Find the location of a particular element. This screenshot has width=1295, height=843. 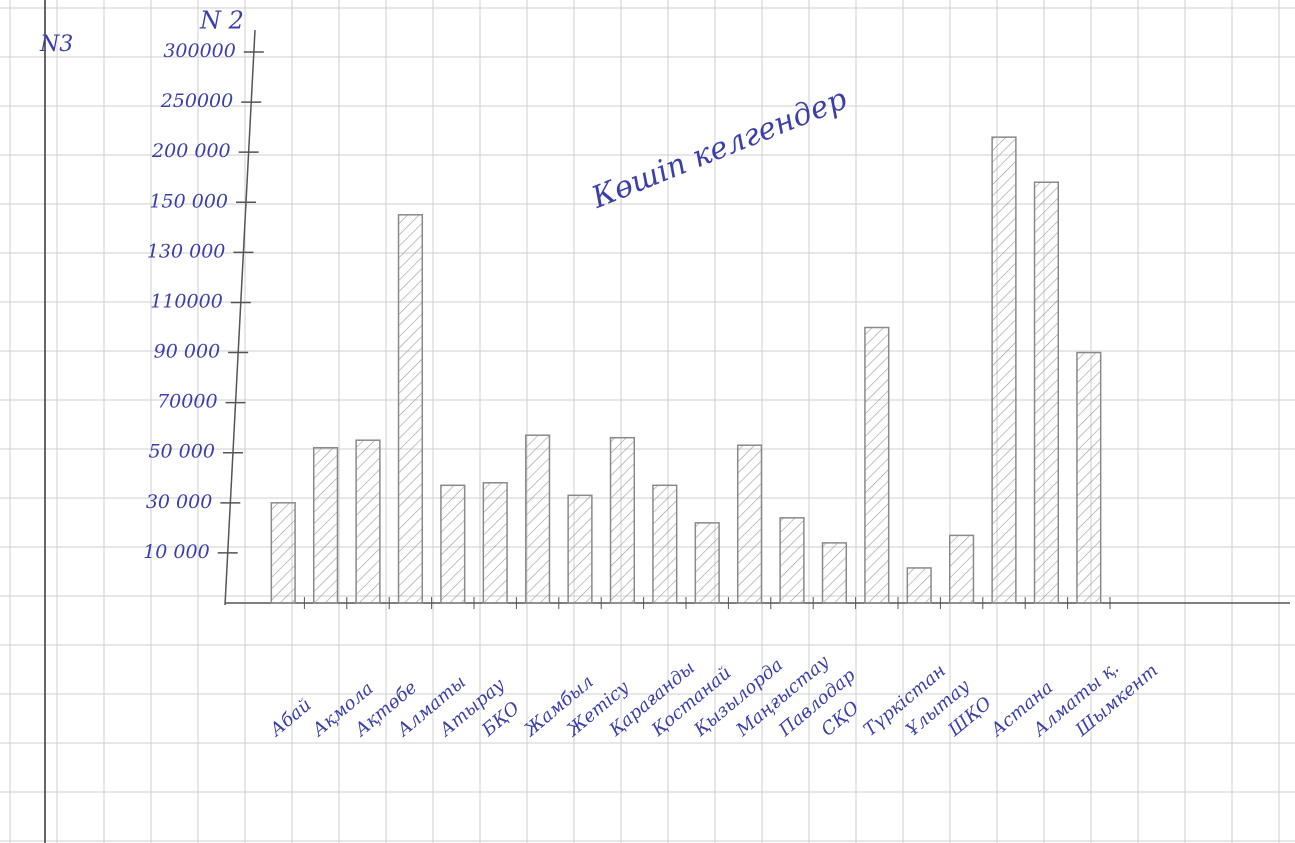

y-tick-label: 250000 is located at coordinates (197, 101).